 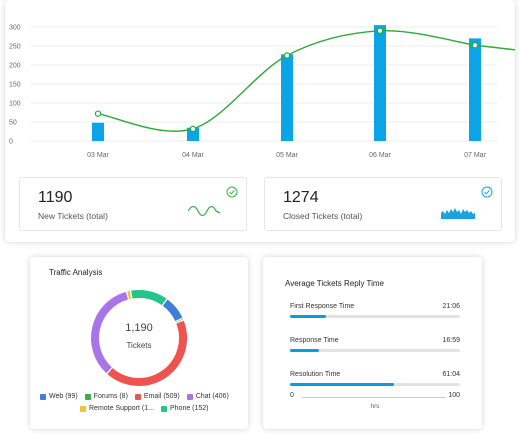 What do you see at coordinates (63, 396) in the screenshot?
I see `legend-label: Web (99)` at bounding box center [63, 396].